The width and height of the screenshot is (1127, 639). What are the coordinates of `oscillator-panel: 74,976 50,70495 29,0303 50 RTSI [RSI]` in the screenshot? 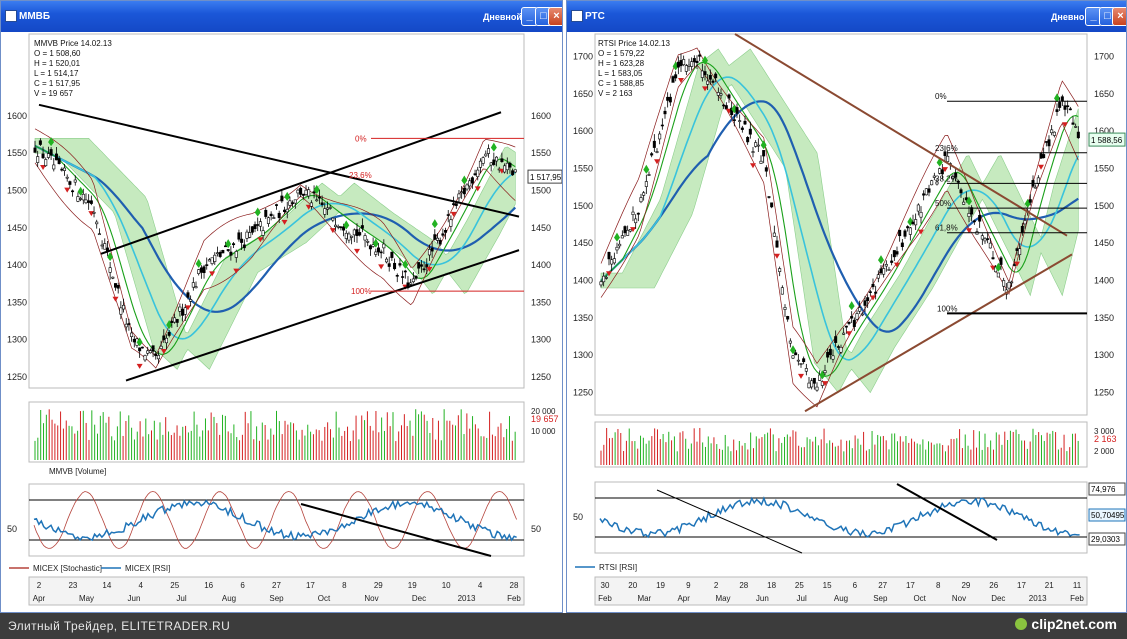 It's located at (849, 526).